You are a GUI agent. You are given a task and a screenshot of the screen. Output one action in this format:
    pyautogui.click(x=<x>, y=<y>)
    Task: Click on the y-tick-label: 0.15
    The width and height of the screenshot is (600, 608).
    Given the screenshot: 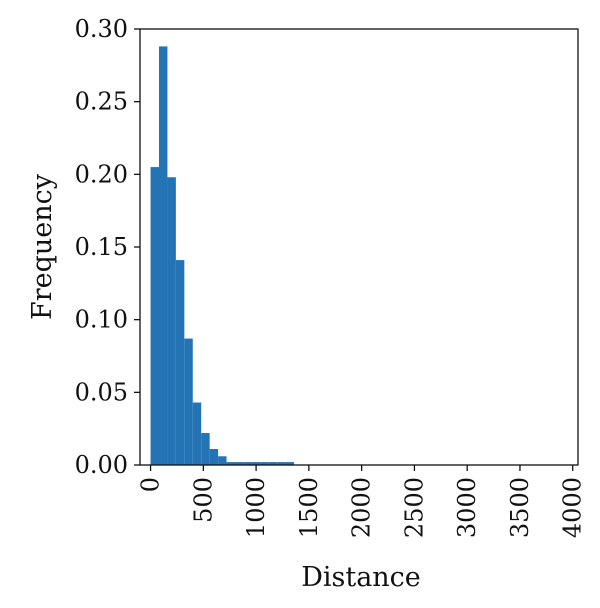 What is the action you would take?
    pyautogui.click(x=101, y=247)
    